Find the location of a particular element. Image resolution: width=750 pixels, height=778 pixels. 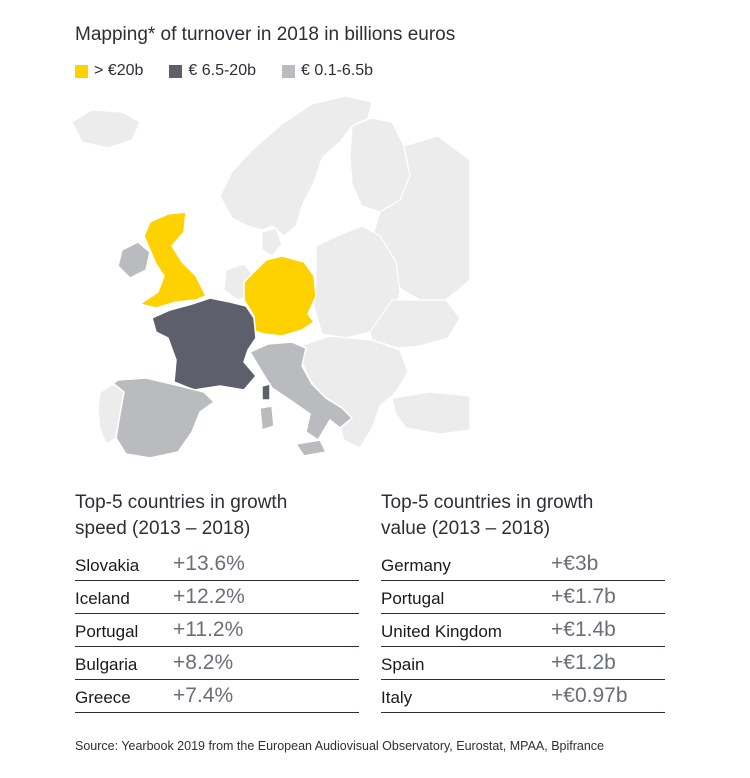

region-sicily is located at coordinates (311, 448).